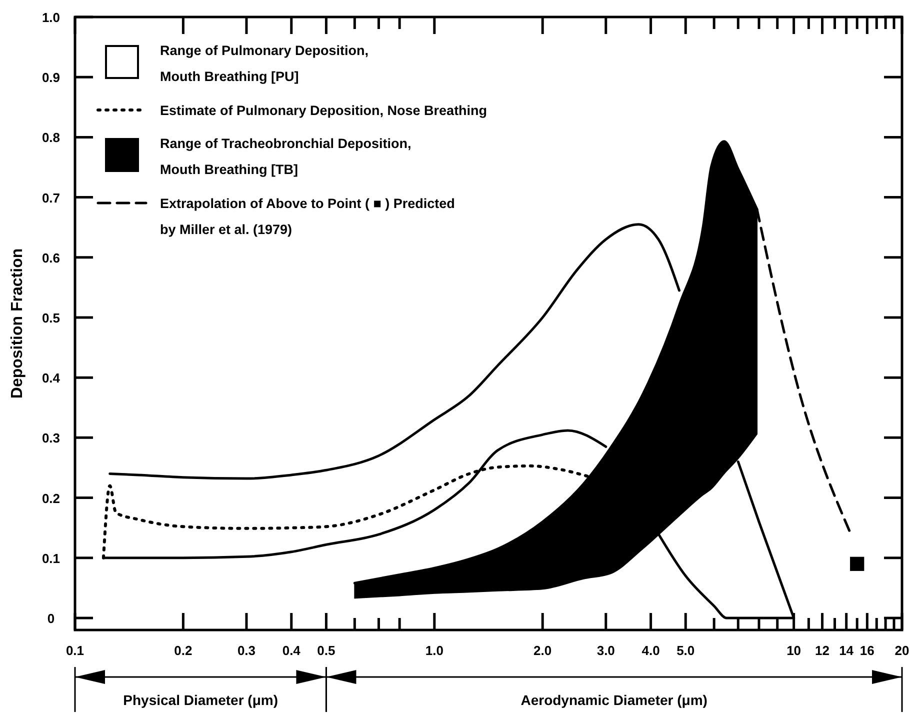 This screenshot has height=713, width=910. Describe the element at coordinates (543, 650) in the screenshot. I see `x-tick-label: 2.0` at that location.